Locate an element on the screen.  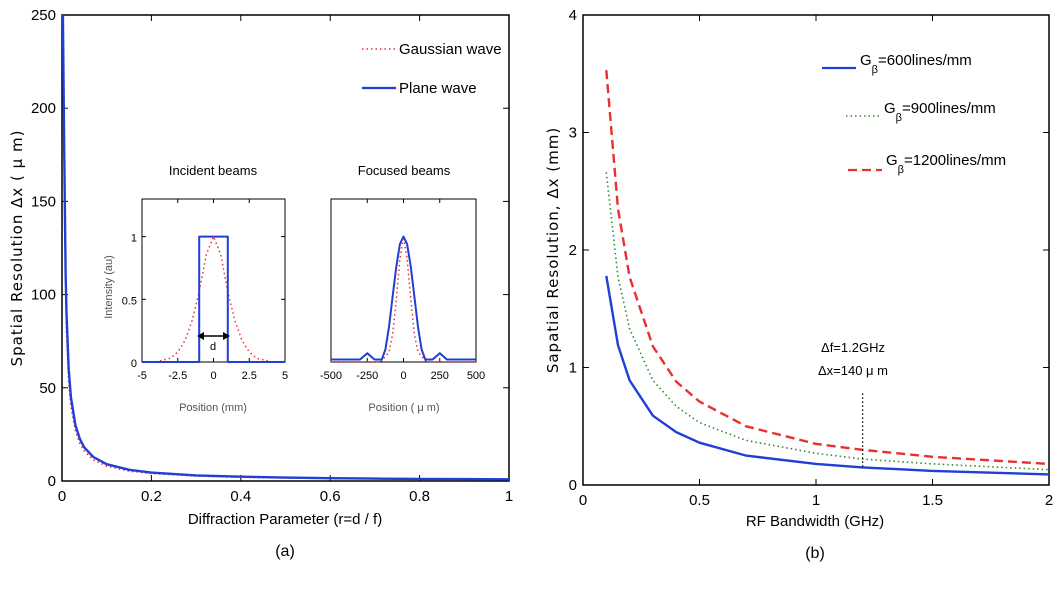
inset-incident-y-tick-label: 0 is located at coordinates (134, 364).